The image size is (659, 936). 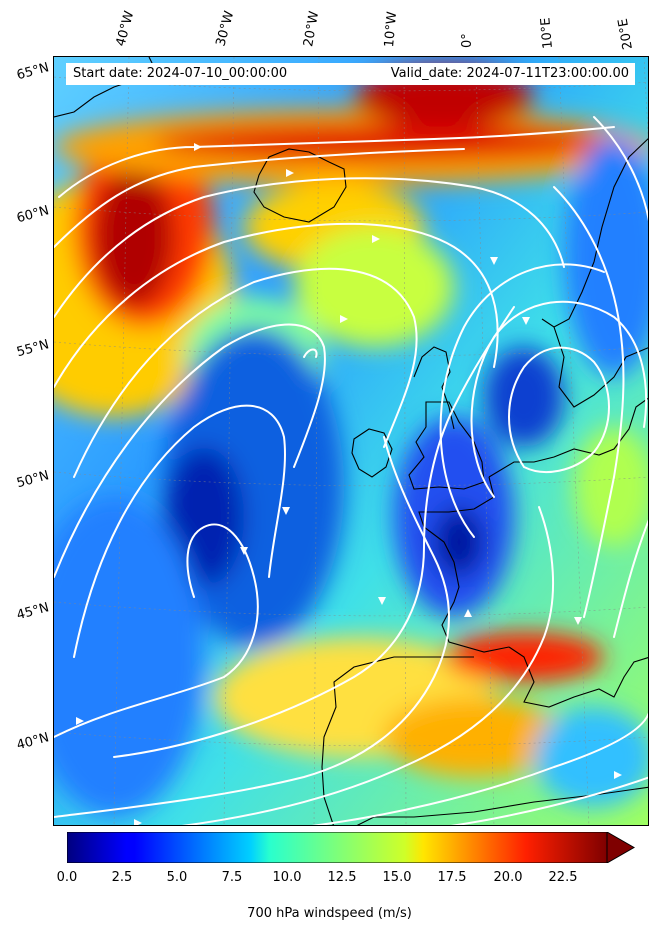 What do you see at coordinates (372, 453) in the screenshot?
I see `ireland-coast` at bounding box center [372, 453].